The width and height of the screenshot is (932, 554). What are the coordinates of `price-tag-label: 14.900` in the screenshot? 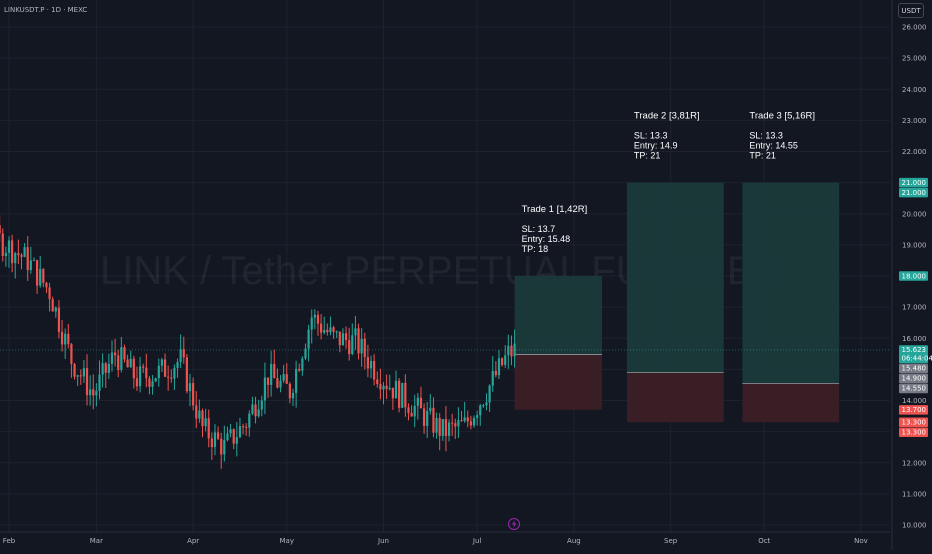 It's located at (914, 379).